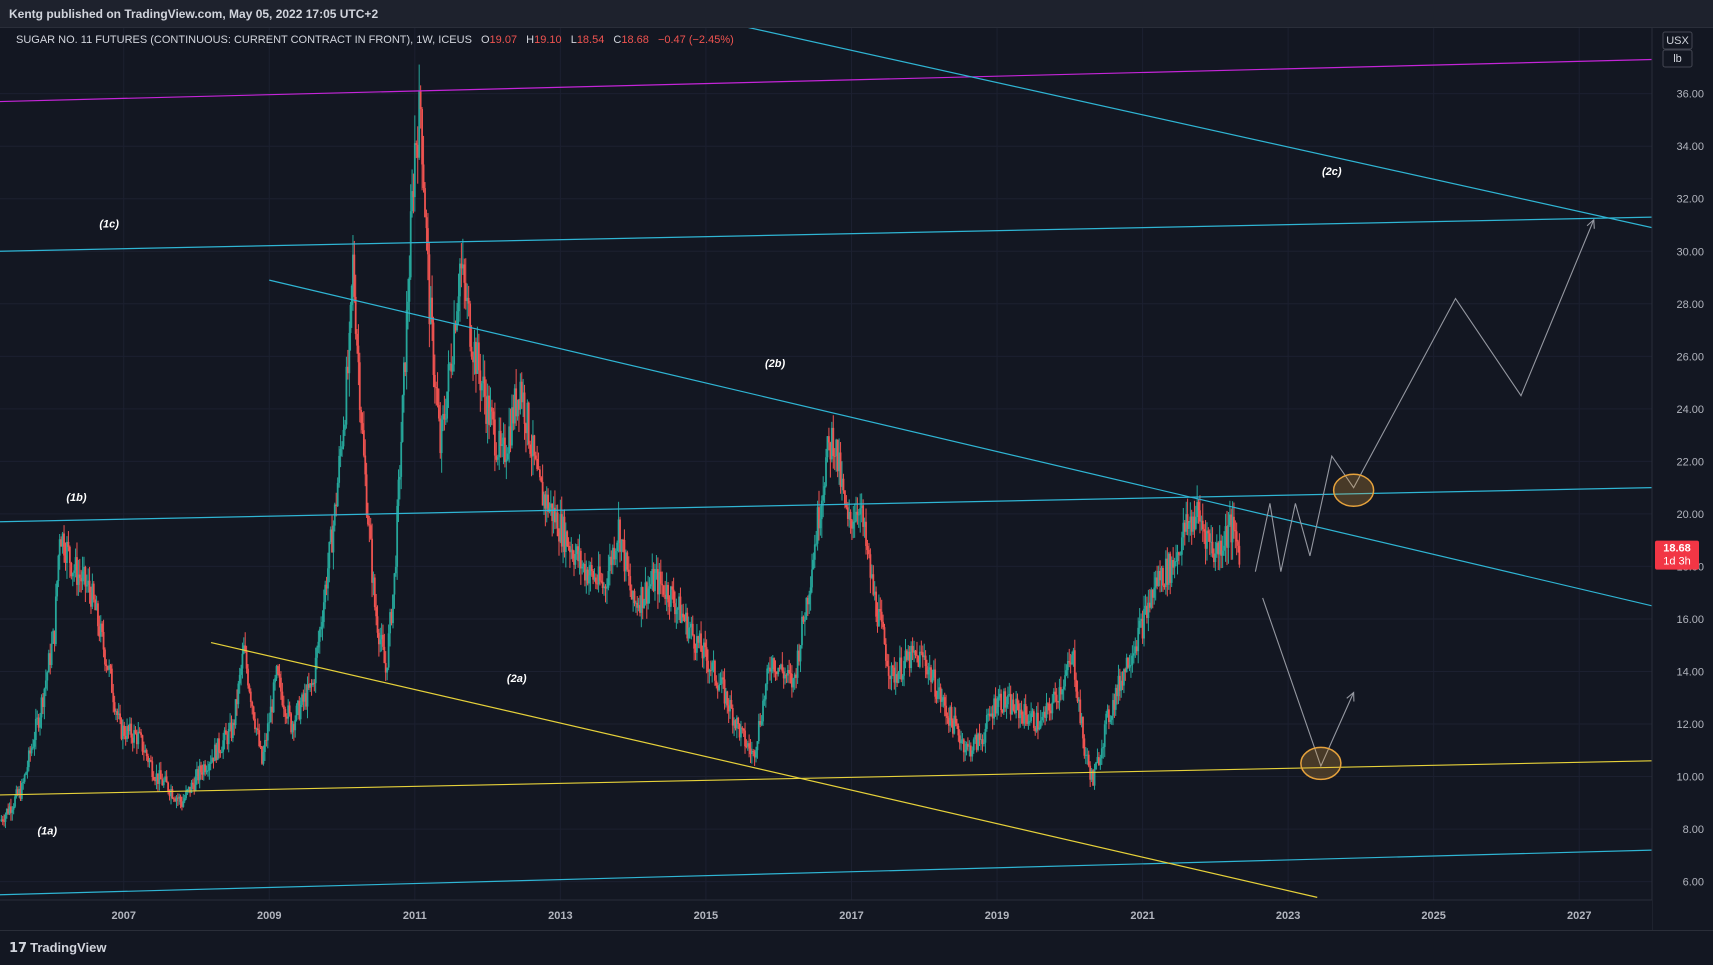 Image resolution: width=1713 pixels, height=965 pixels. Describe the element at coordinates (109, 225) in the screenshot. I see `wave-label: (1c)` at that location.